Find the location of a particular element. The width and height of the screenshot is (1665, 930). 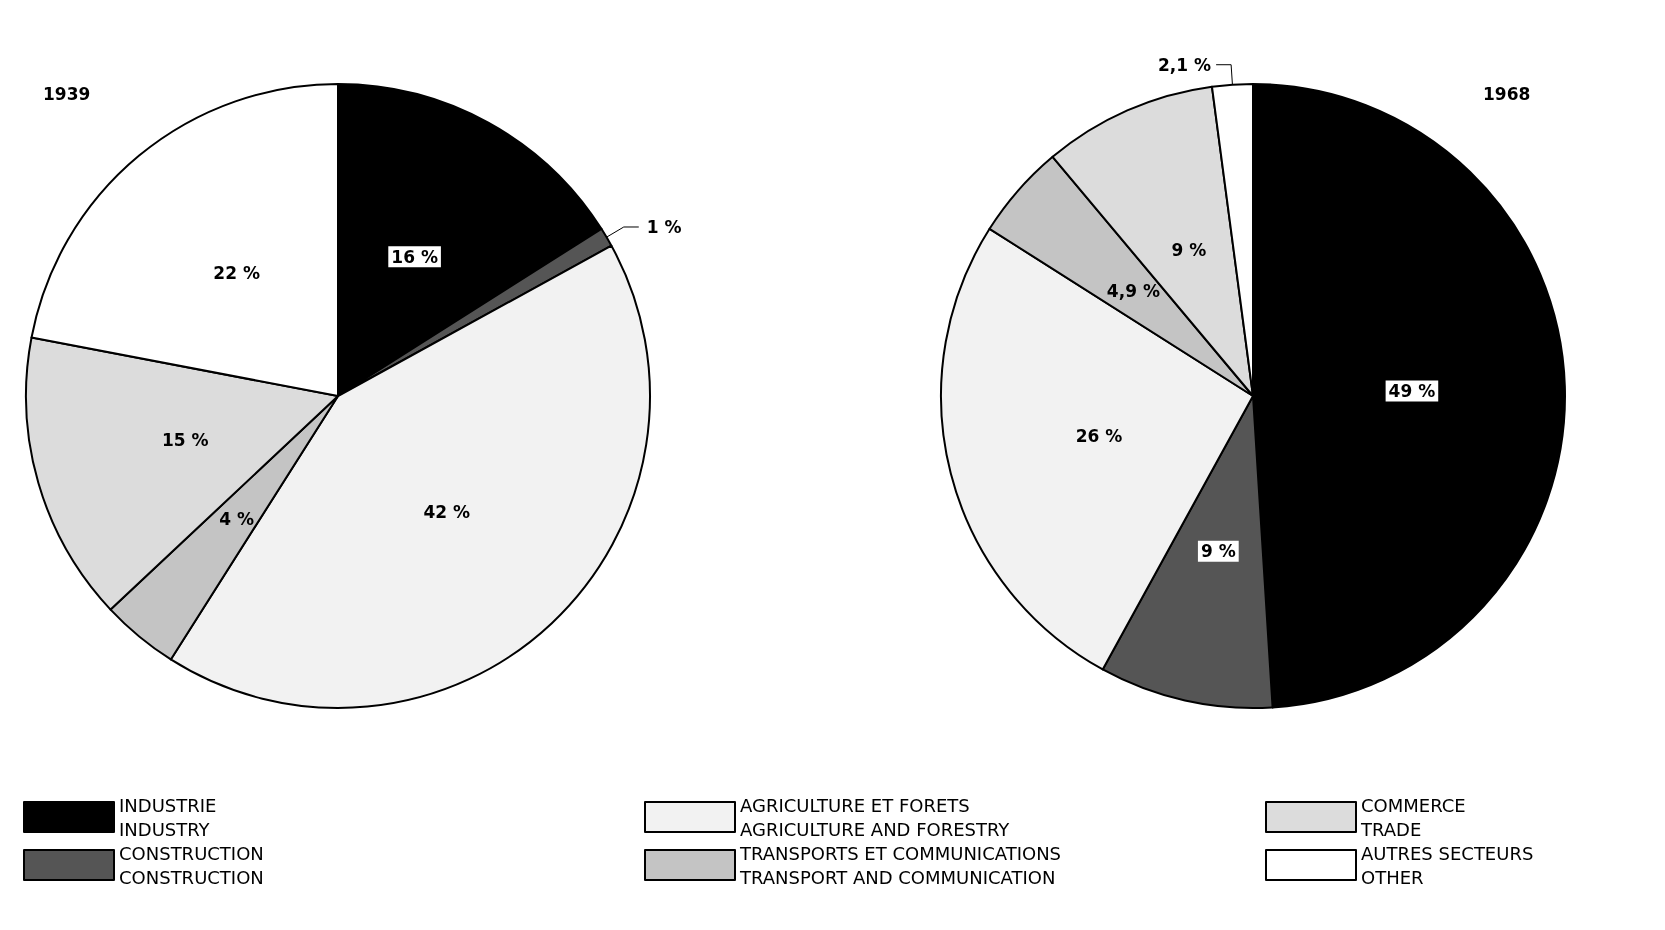

data-label: 4,9 % is located at coordinates (1133, 291).